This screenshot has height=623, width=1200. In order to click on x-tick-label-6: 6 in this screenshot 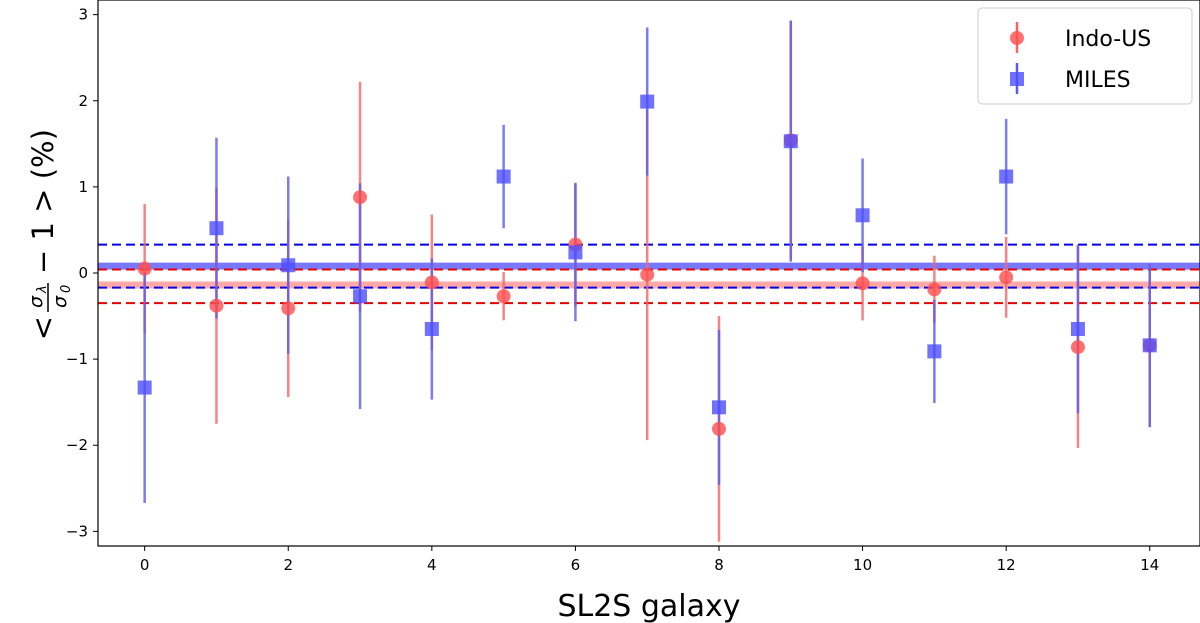, I will do `click(576, 565)`.